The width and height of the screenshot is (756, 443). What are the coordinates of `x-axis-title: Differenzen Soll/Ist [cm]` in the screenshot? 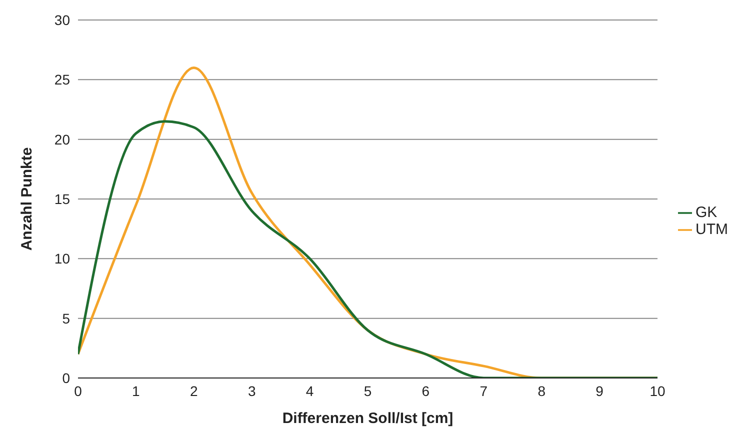 It's located at (368, 418).